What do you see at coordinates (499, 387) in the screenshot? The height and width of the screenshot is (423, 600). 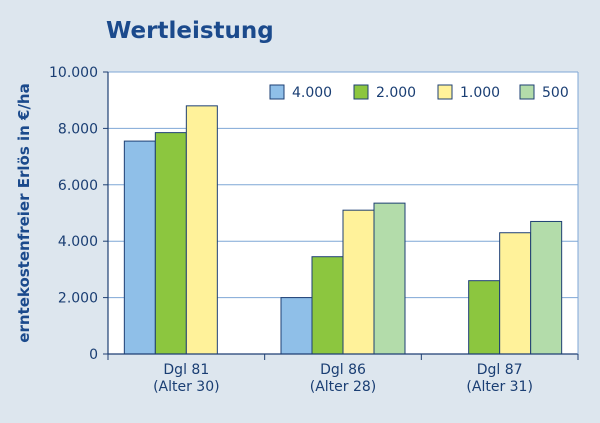 I see `x-category-label: (Alter 31)` at bounding box center [499, 387].